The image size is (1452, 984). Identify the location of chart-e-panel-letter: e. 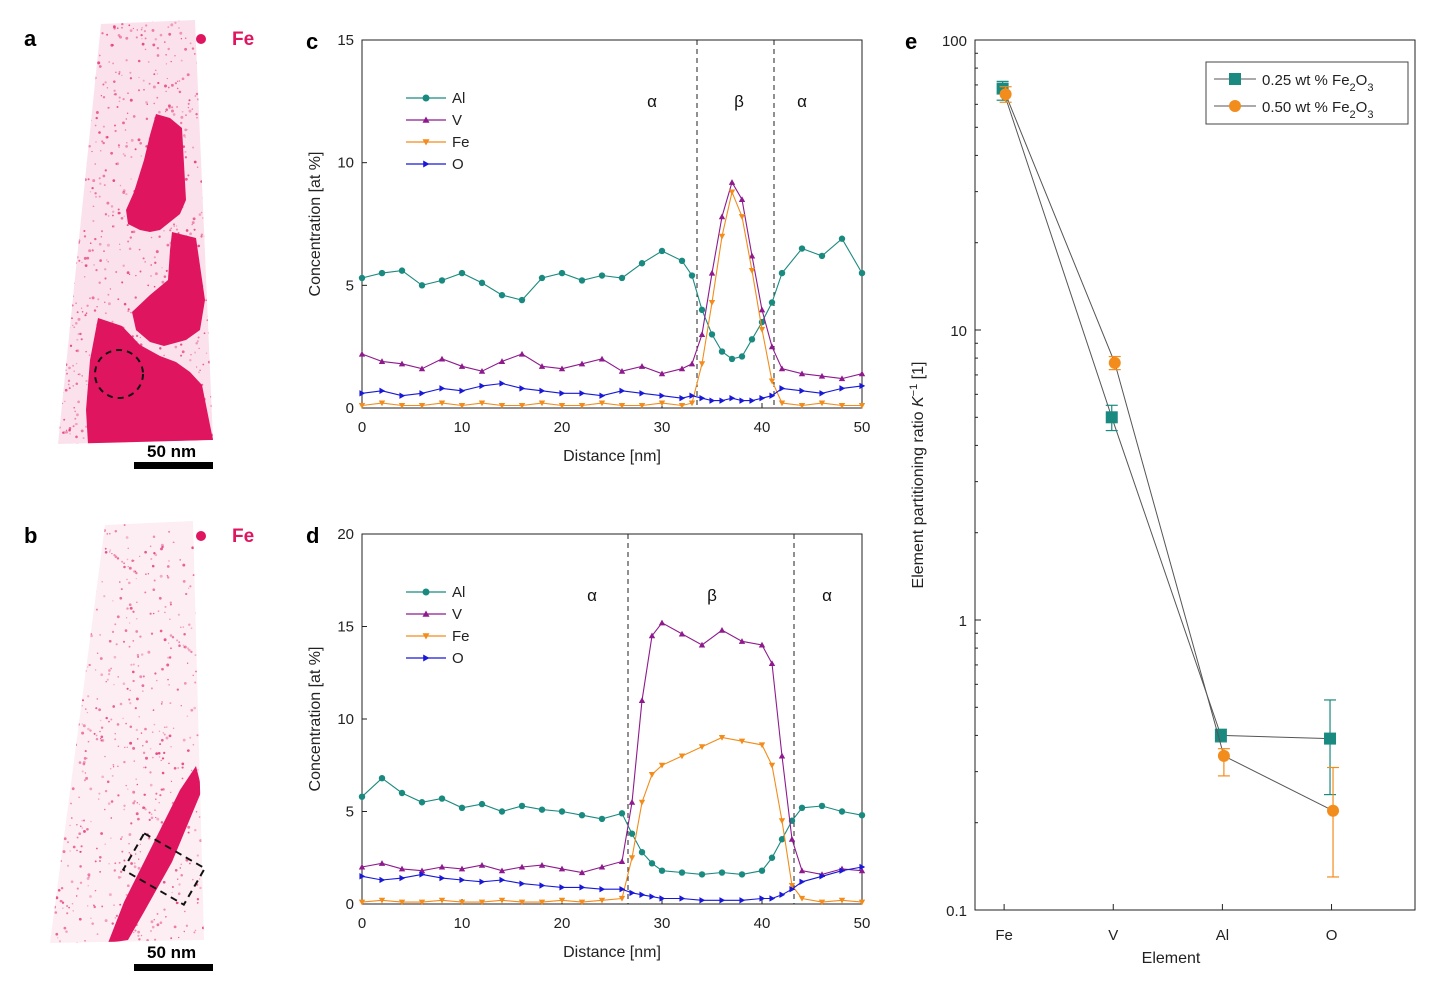
(911, 41).